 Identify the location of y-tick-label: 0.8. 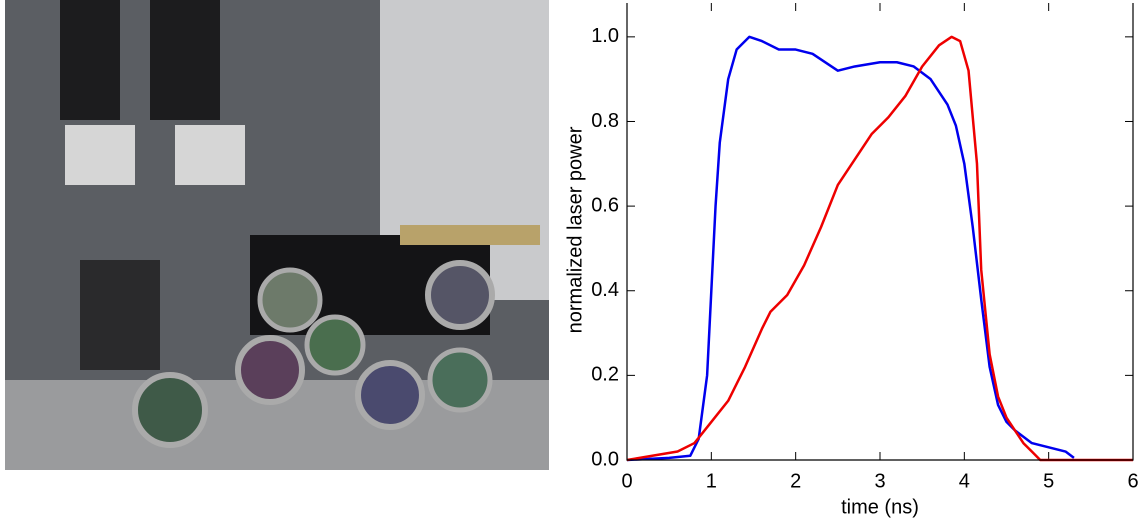
(605, 121).